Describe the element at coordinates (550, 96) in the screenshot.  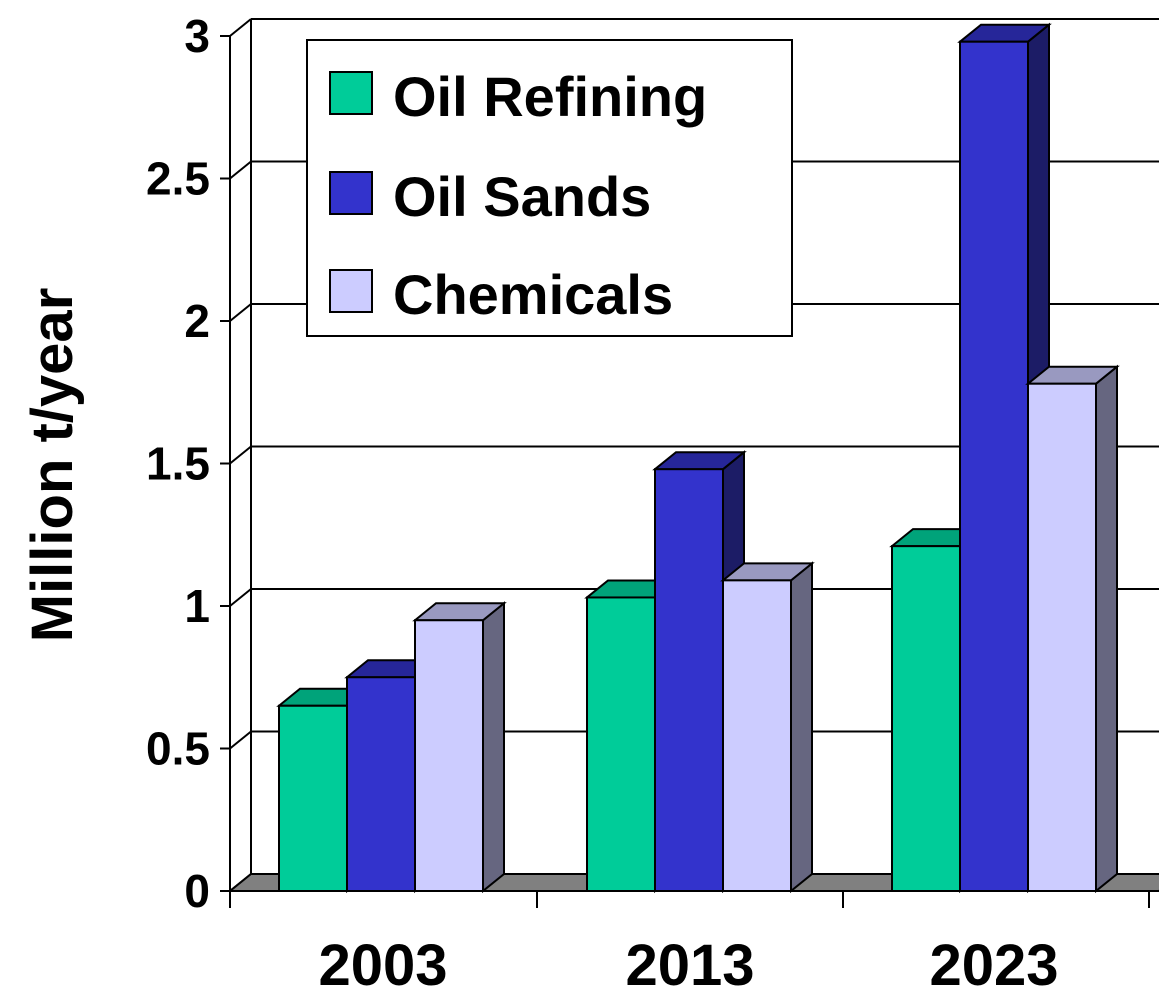
I see `legend-label: Oil Refining` at that location.